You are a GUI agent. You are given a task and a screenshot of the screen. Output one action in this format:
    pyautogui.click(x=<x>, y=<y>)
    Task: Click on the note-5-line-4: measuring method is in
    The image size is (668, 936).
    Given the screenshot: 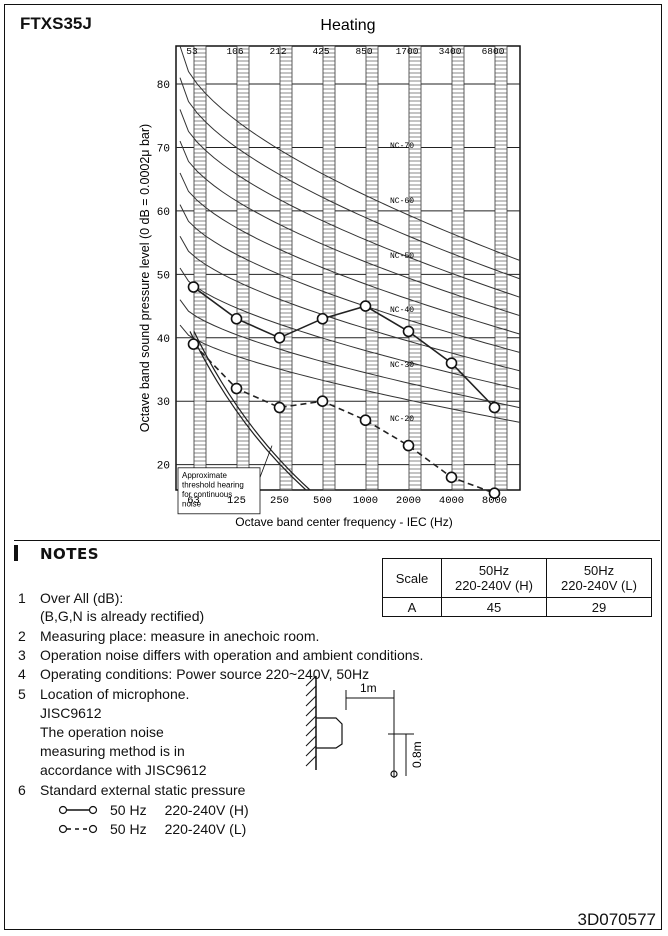 What is the action you would take?
    pyautogui.click(x=112, y=751)
    